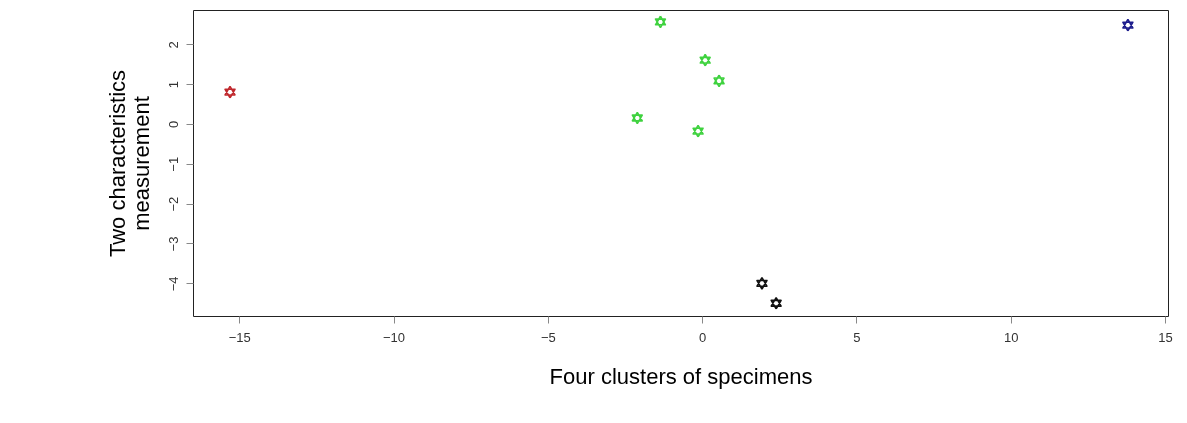 The image size is (1187, 423). What do you see at coordinates (394, 337) in the screenshot?
I see `x-tick-label: −10` at bounding box center [394, 337].